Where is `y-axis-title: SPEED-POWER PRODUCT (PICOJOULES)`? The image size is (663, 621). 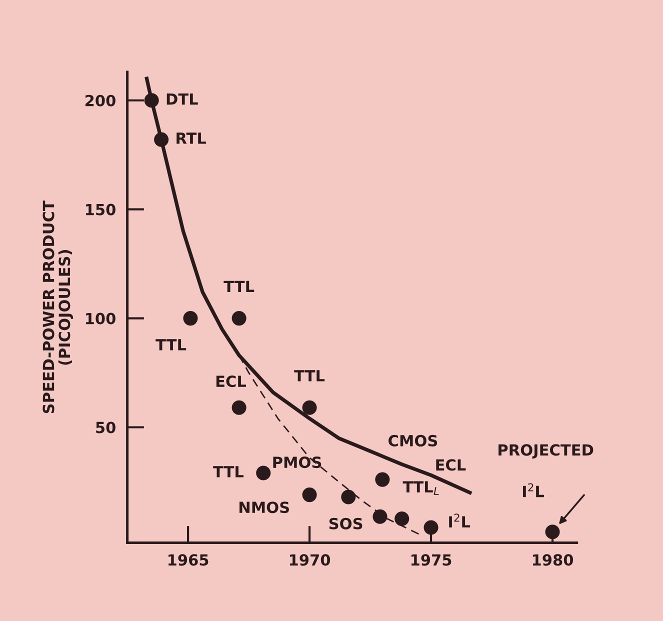 y-axis-title: SPEED-POWER PRODUCT (PICOJOULES) is located at coordinates (58, 307).